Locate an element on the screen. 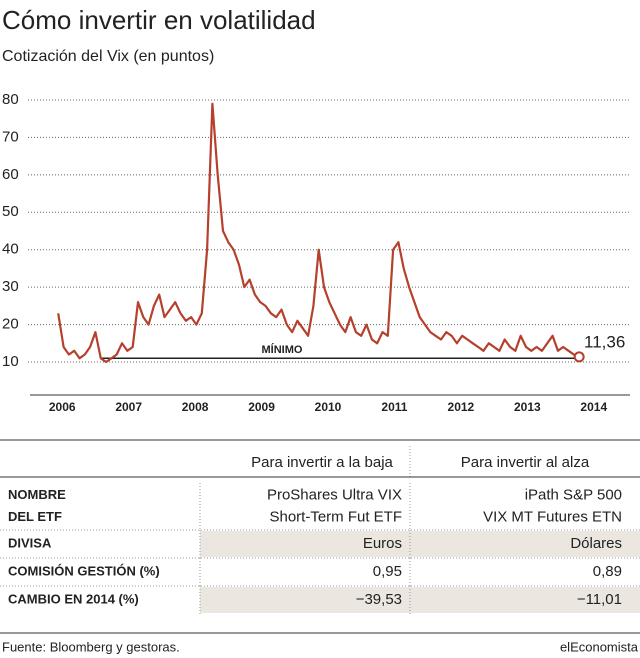 The image size is (640, 658). cell: 0,89 is located at coordinates (607, 571).